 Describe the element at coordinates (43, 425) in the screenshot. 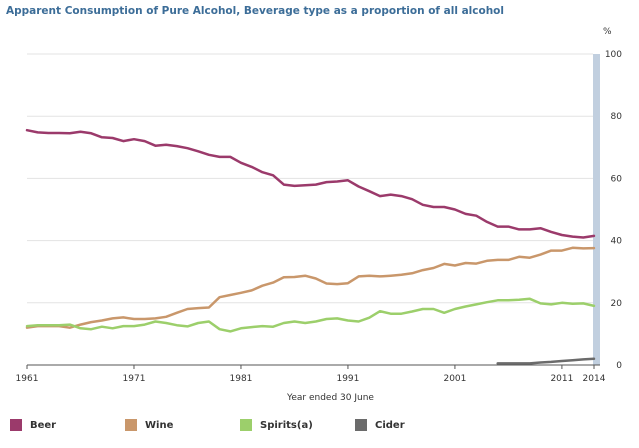

I see `legend-label: Beer` at that location.